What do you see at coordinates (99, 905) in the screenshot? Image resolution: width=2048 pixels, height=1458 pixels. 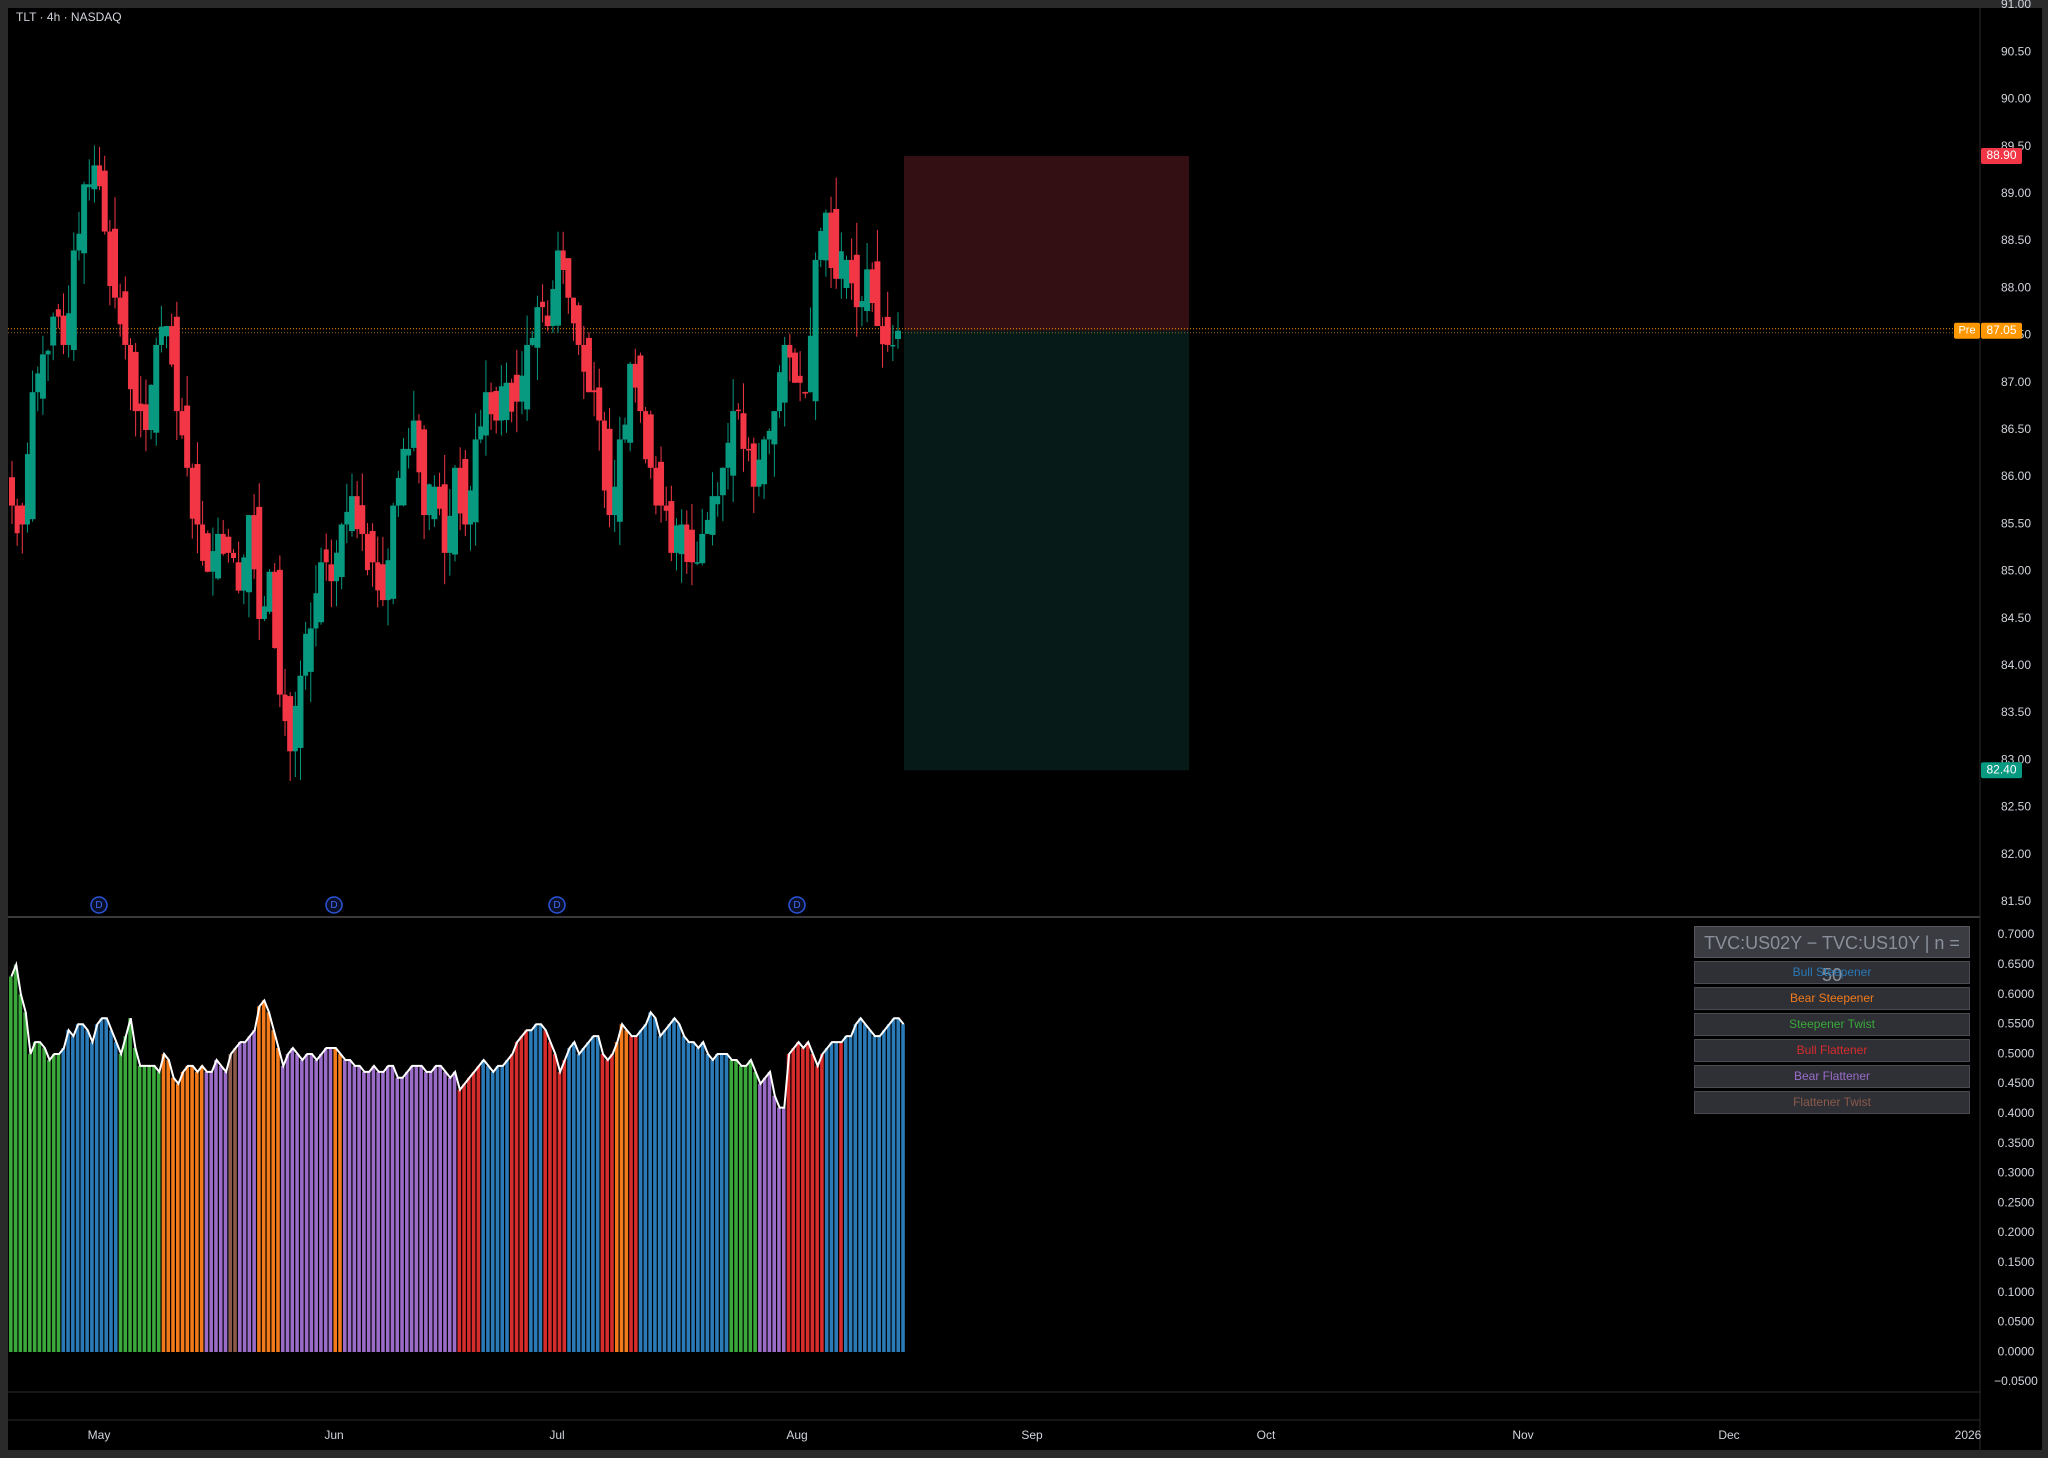 I see `dividend-marker: D` at bounding box center [99, 905].